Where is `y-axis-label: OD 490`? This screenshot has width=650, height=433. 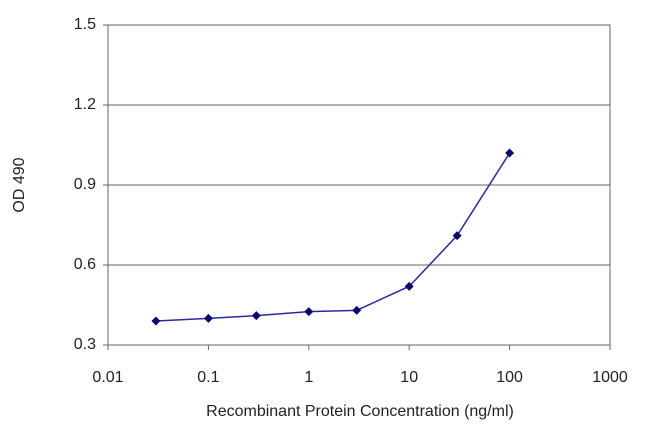 y-axis-label: OD 490 is located at coordinates (19, 184).